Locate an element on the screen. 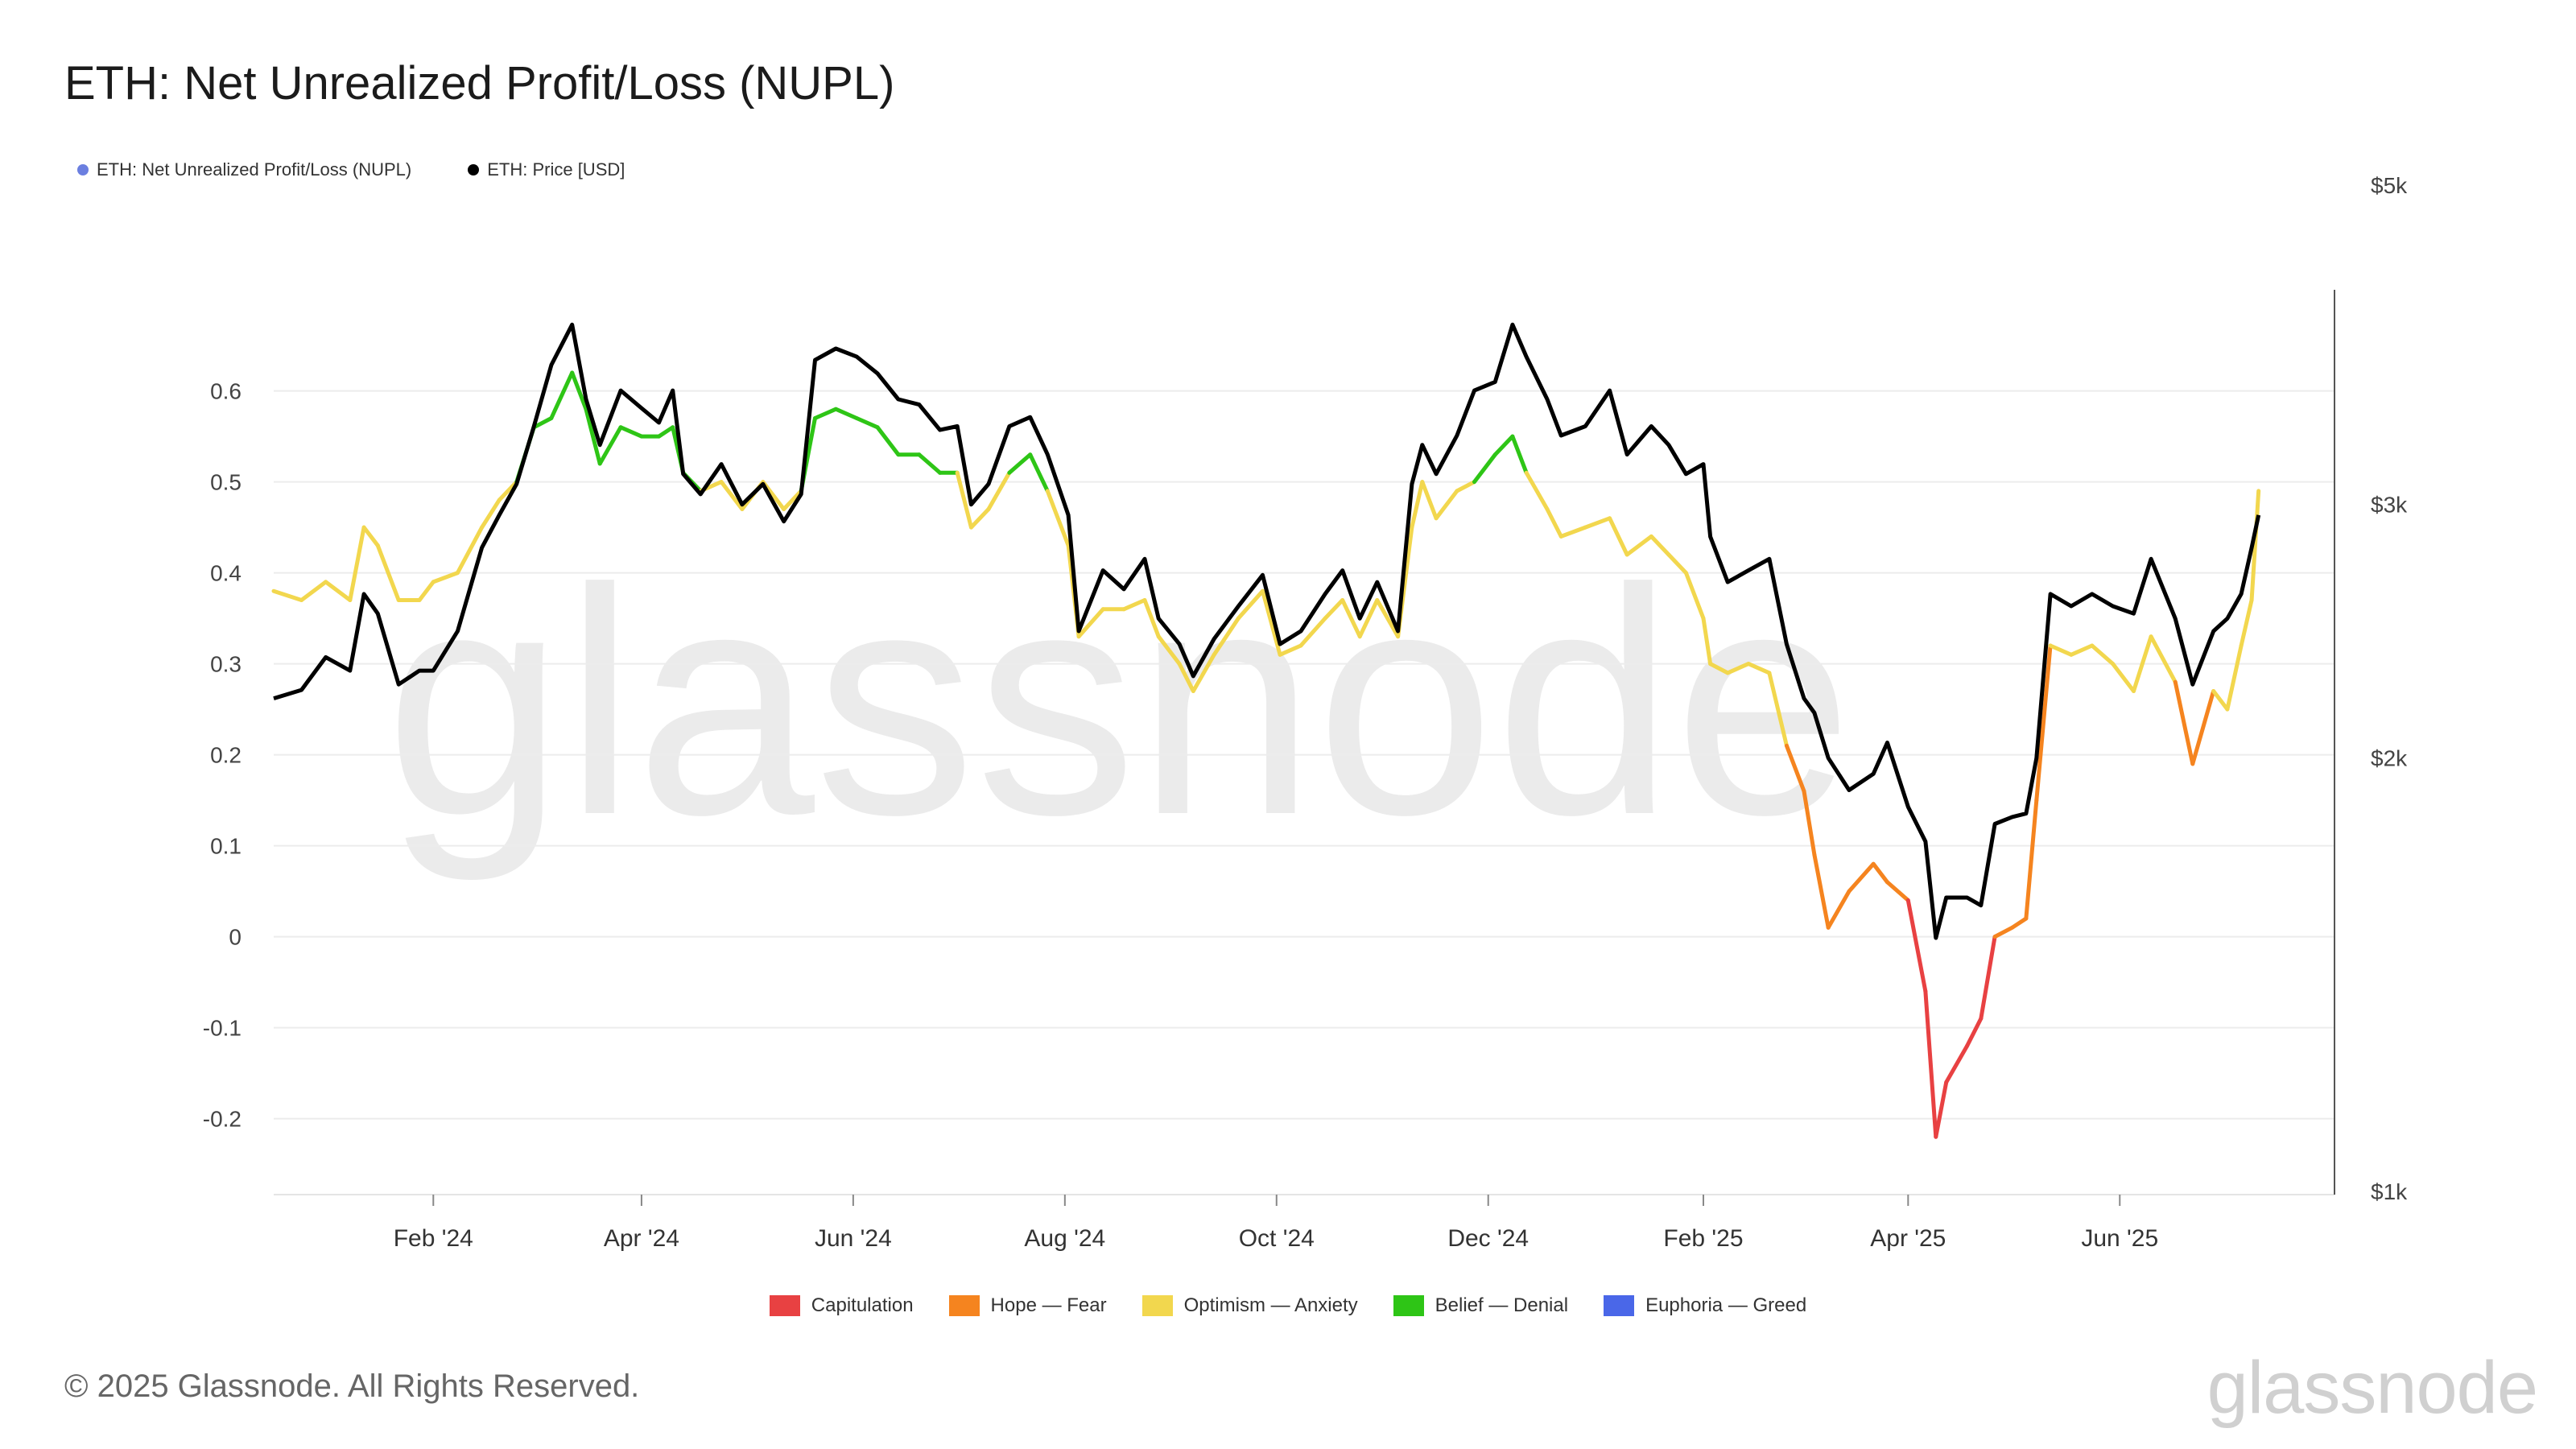  zone-legend-hope-fear: Hope — Fear is located at coordinates (1027, 1305).